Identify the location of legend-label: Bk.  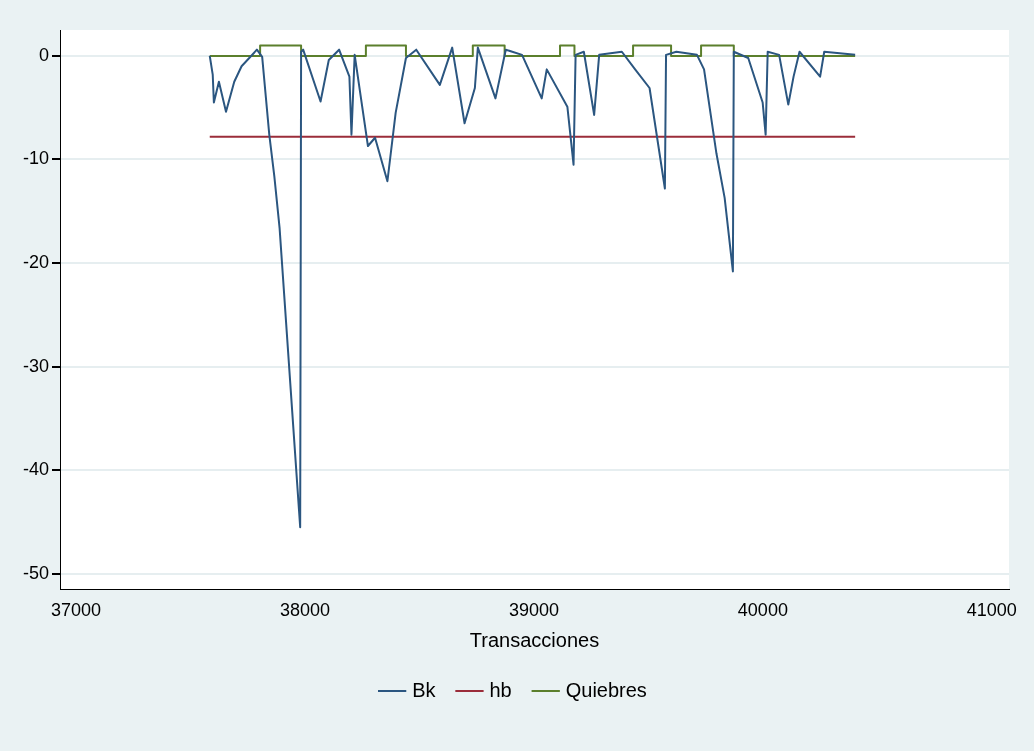
(424, 689).